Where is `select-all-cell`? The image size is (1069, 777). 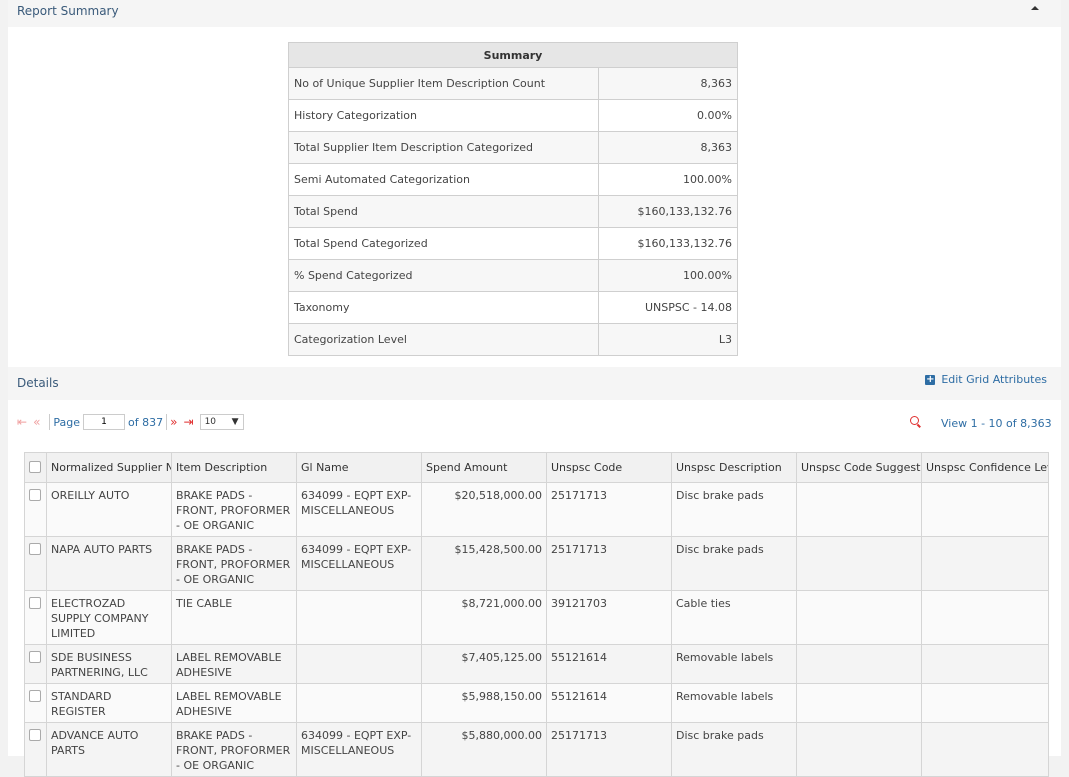
select-all-cell is located at coordinates (35, 467).